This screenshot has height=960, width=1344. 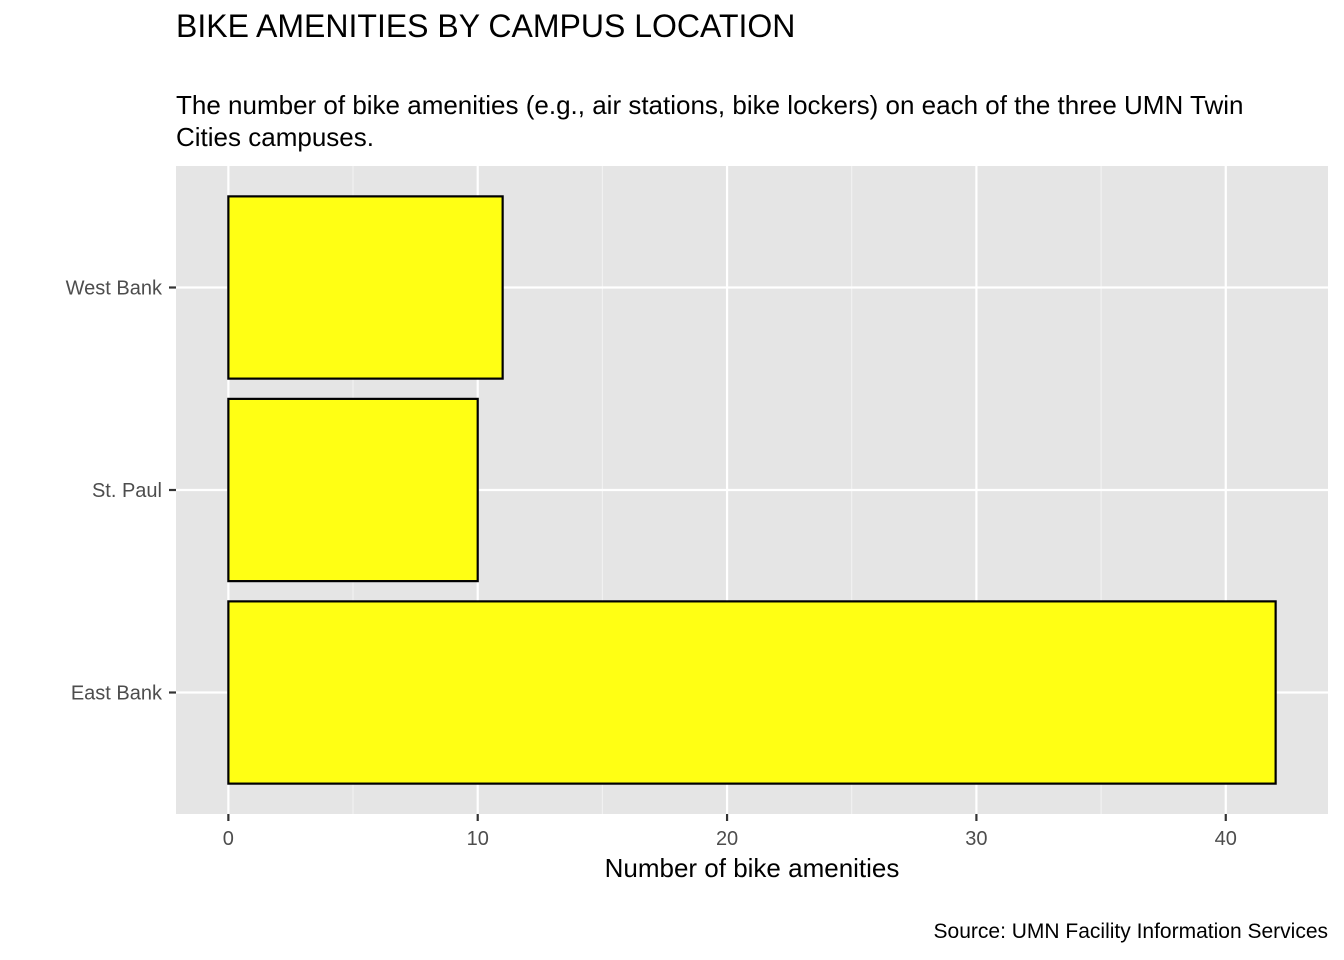 I want to click on y-axis: East Bank St. Paul West Bank, so click(x=121, y=491).